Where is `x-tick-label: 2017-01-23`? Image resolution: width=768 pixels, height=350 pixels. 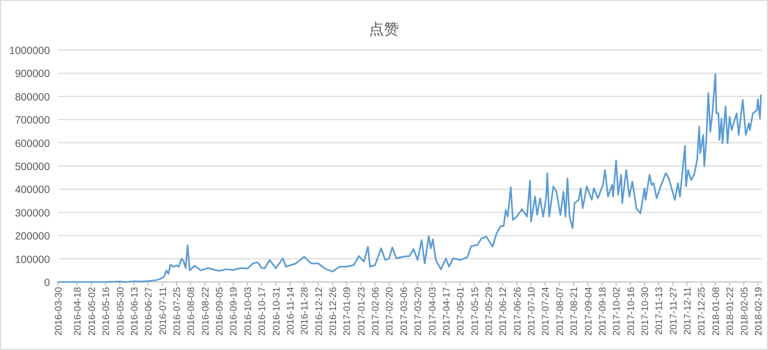
x-tick-label: 2017-01-23 is located at coordinates (362, 311).